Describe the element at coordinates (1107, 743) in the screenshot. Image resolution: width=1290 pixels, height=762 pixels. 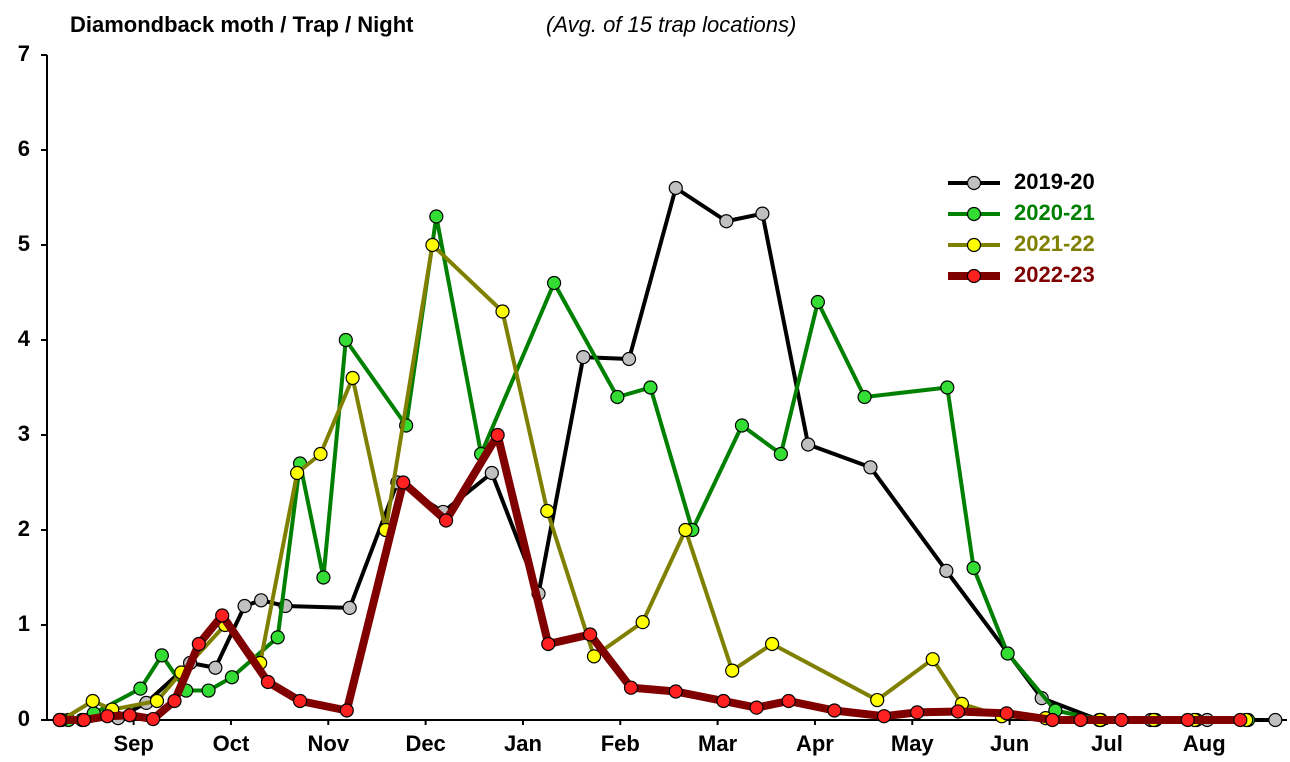
I see `x-tick-label: Jul` at that location.